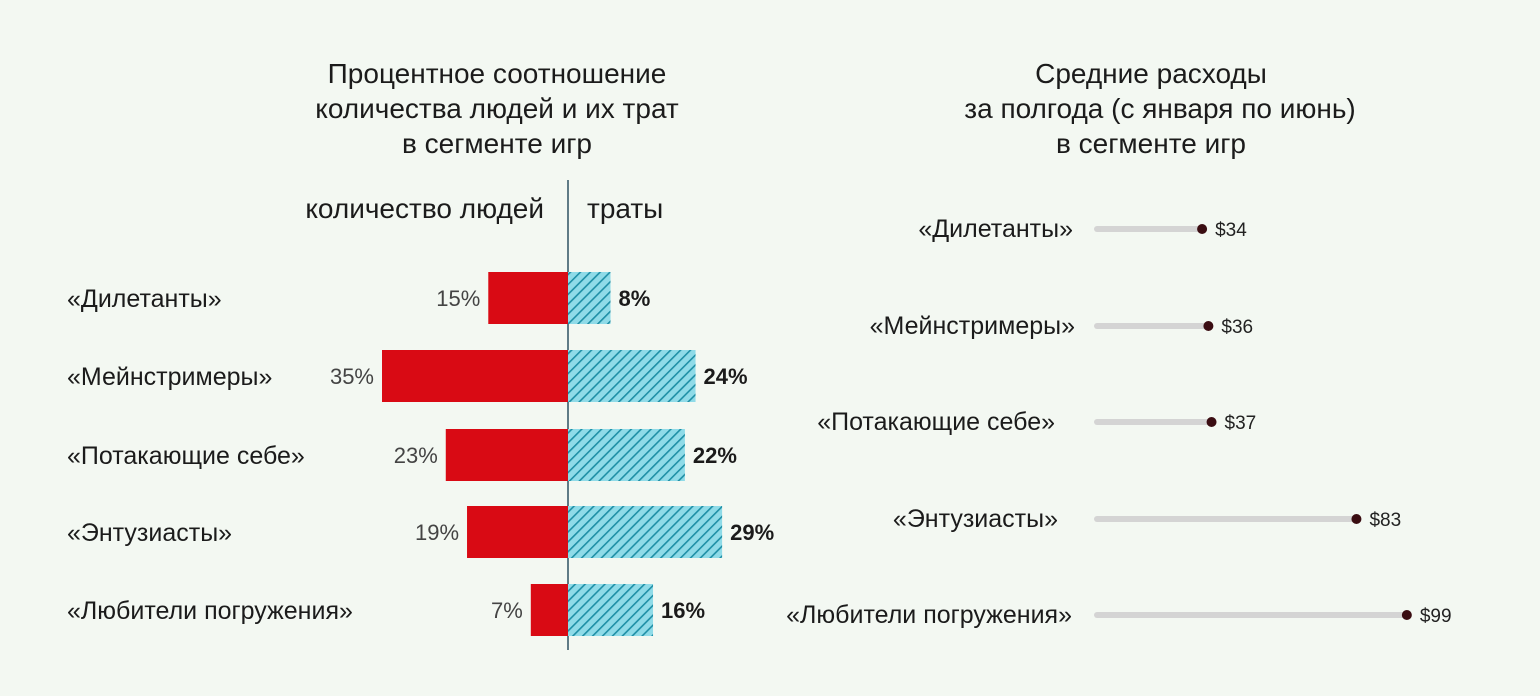  I want to click on people-value-label: 19%, so click(437, 532).